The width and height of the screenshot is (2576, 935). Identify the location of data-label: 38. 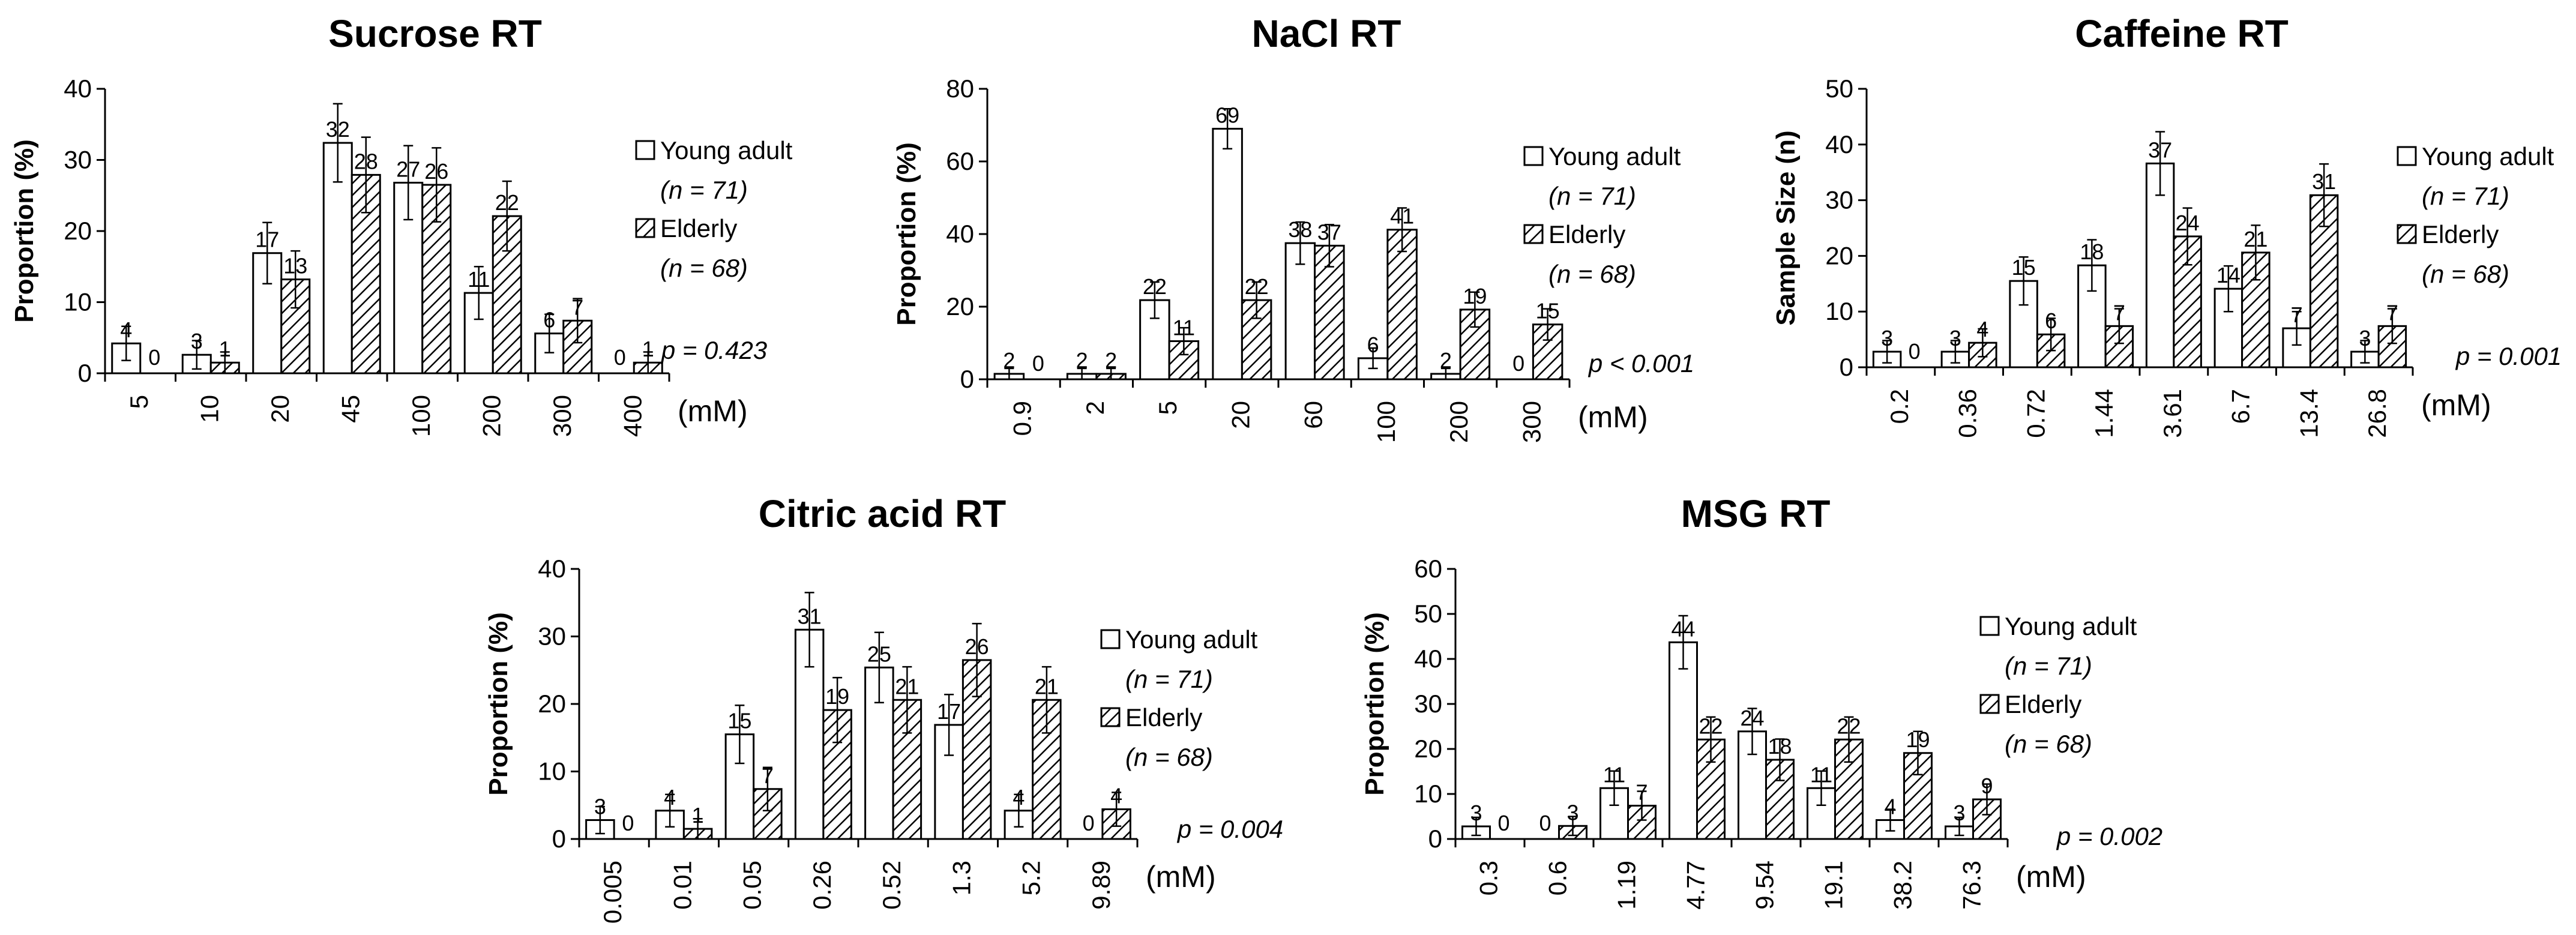
(1300, 230).